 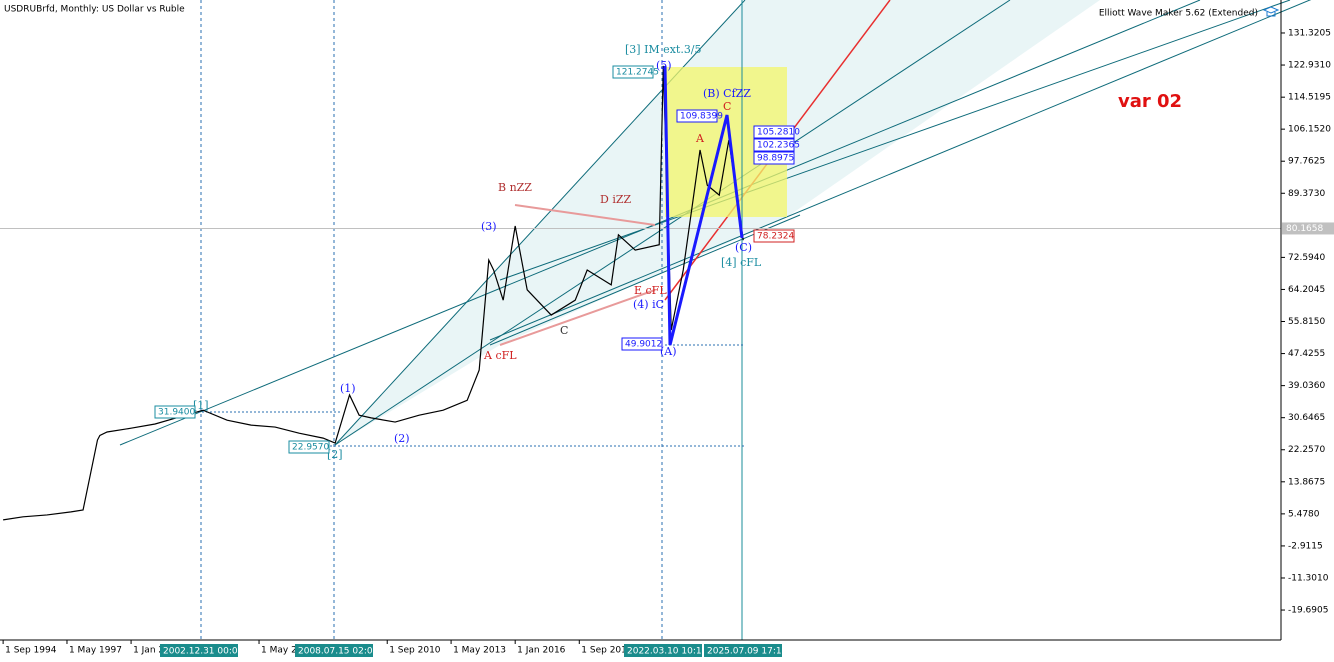 I want to click on y-tick-label: 22.2570, so click(x=1306, y=450).